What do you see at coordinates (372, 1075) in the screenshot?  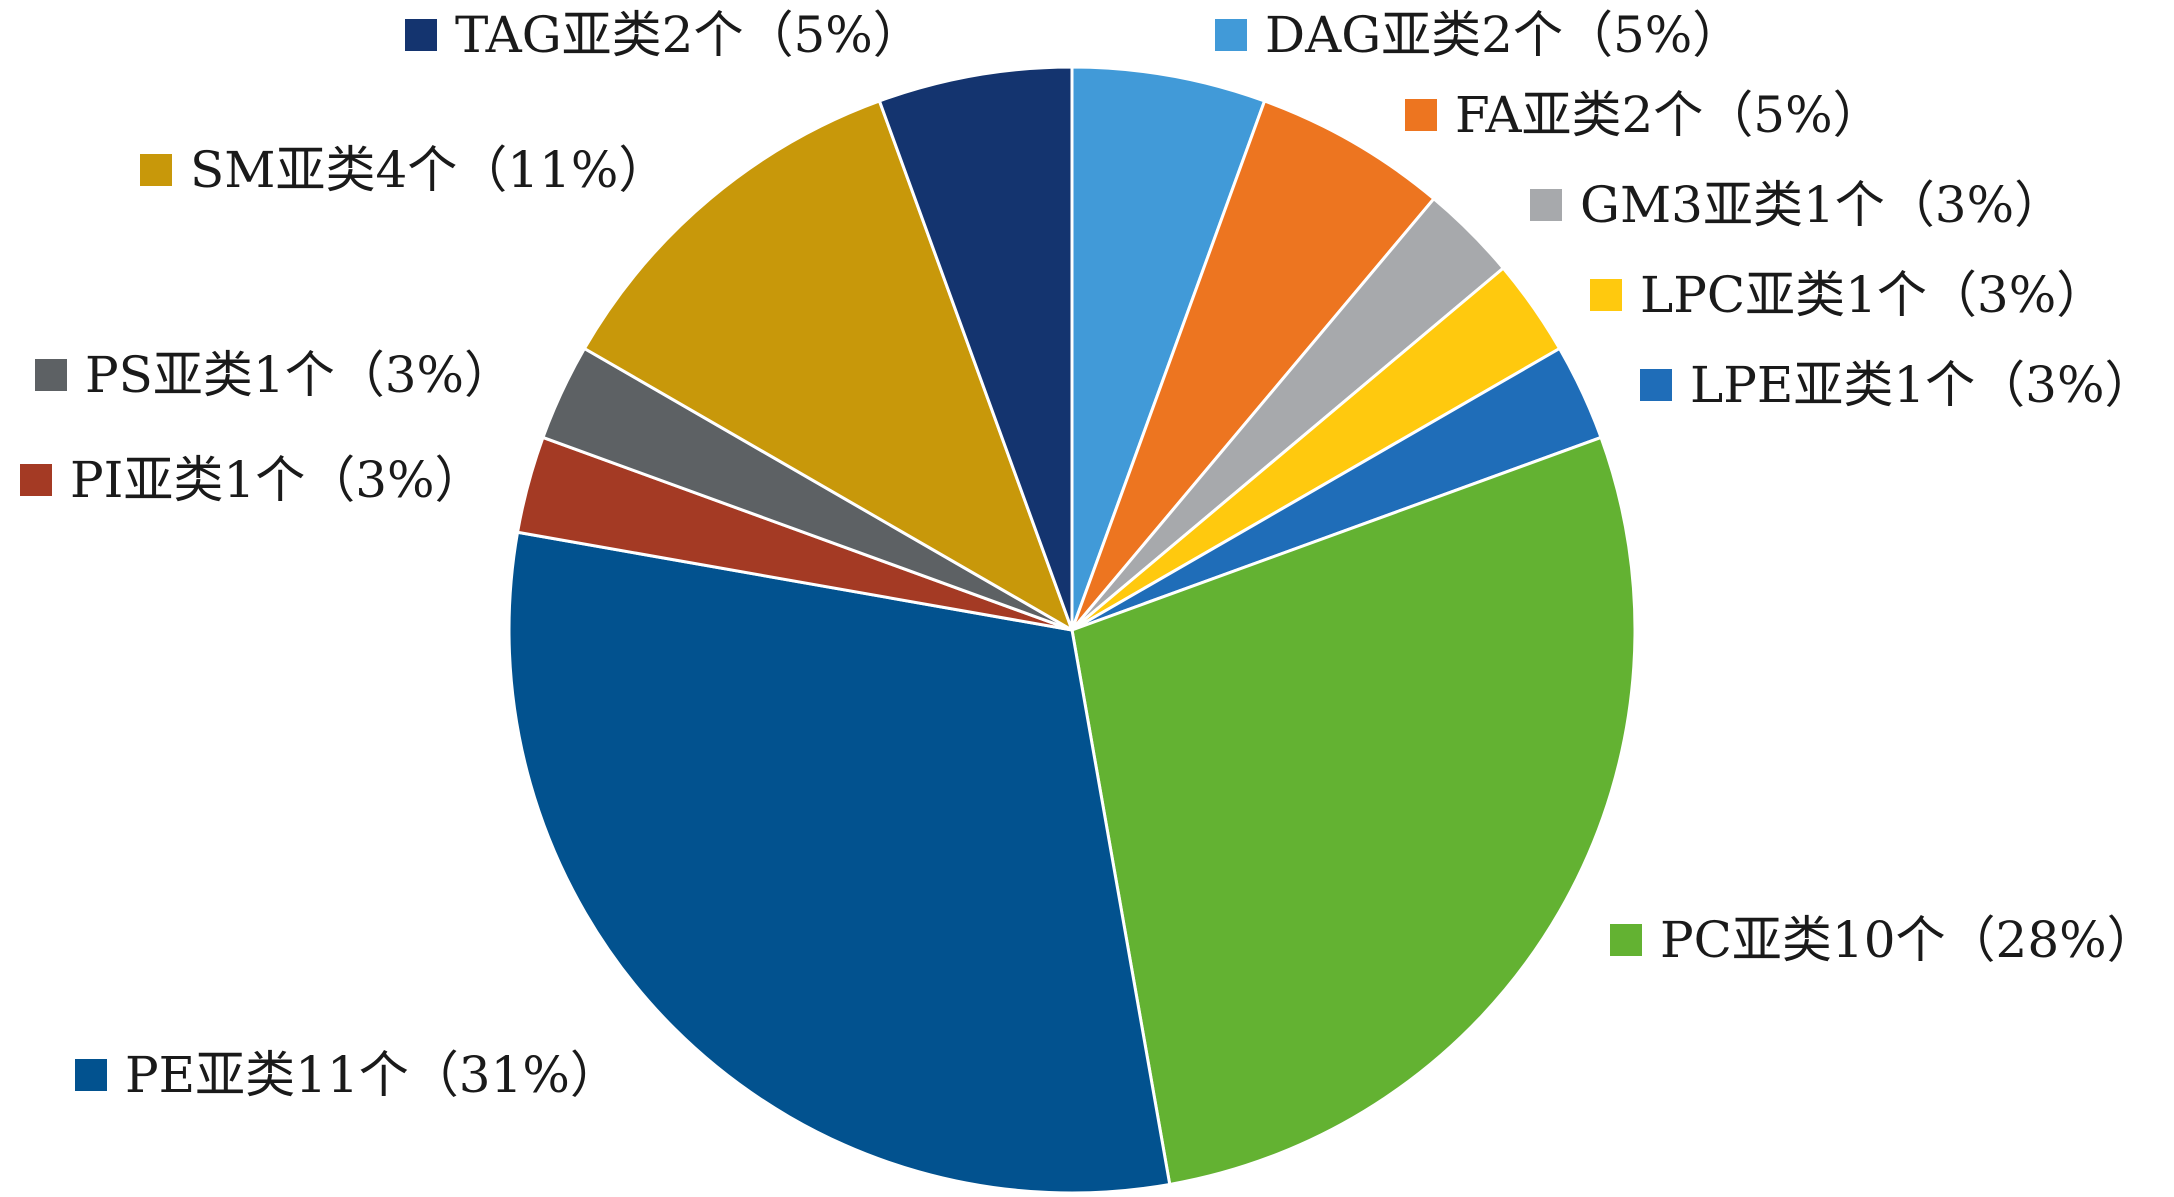 I see `legend-label: PE亚类11个（31%）` at bounding box center [372, 1075].